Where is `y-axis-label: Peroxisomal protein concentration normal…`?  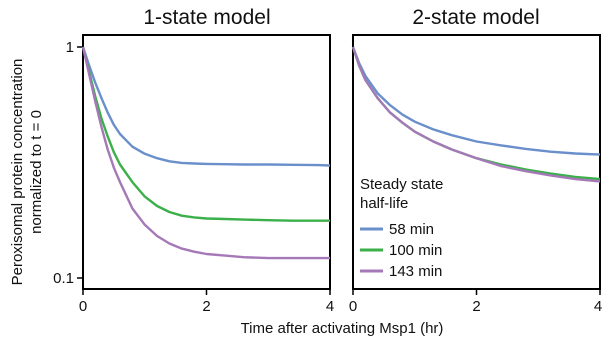
y-axis-label: Peroxisomal protein concentration normal… is located at coordinates (27, 172).